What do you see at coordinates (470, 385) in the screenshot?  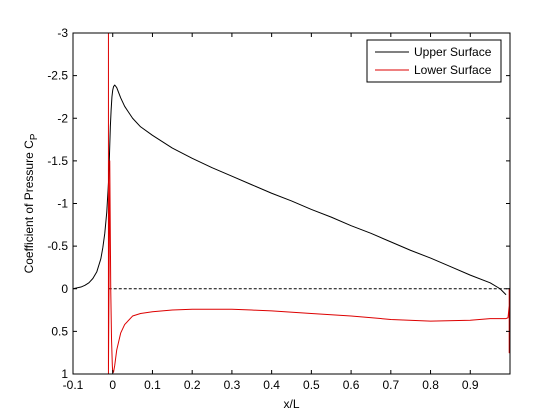 I see `x-tick-label: 0.9` at bounding box center [470, 385].